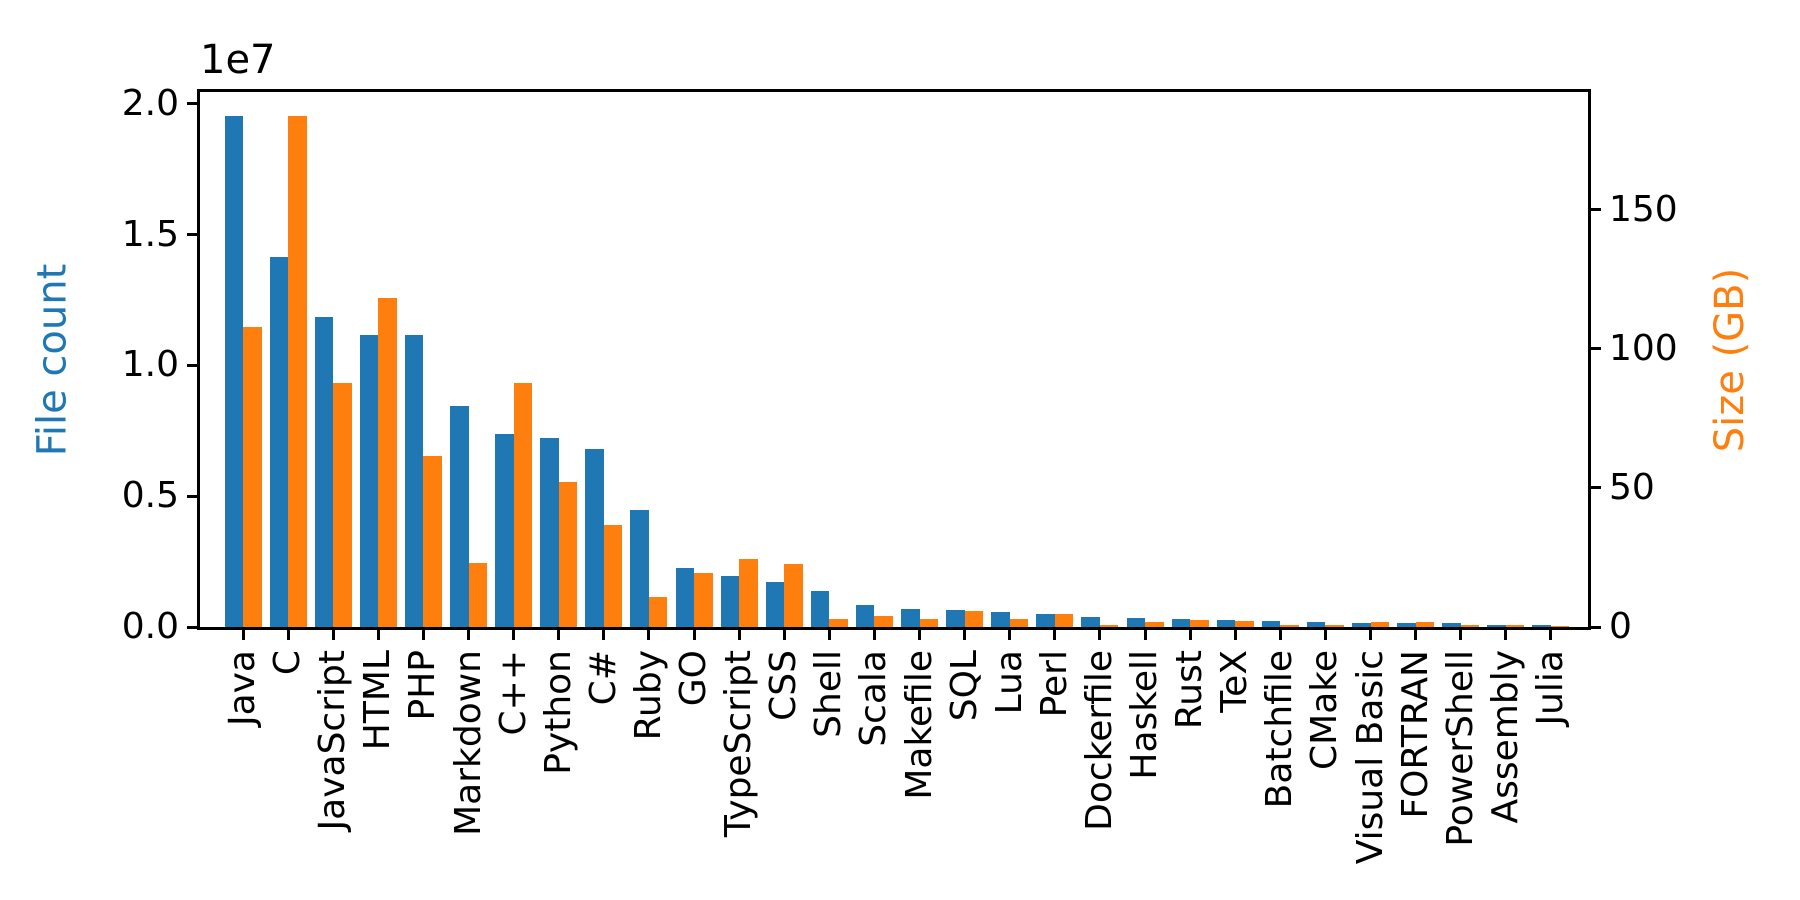 The width and height of the screenshot is (1800, 900). What do you see at coordinates (974, 619) in the screenshot?
I see `bar-size-gb-SQL` at bounding box center [974, 619].